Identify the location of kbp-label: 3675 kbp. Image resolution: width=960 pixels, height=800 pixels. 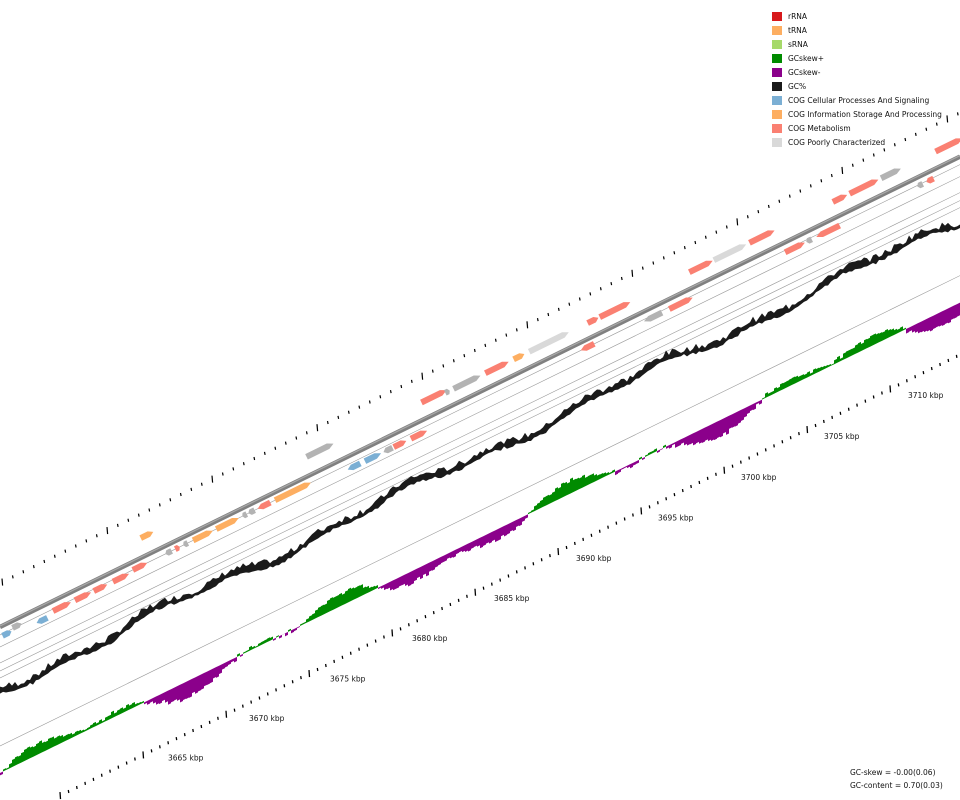
(348, 678).